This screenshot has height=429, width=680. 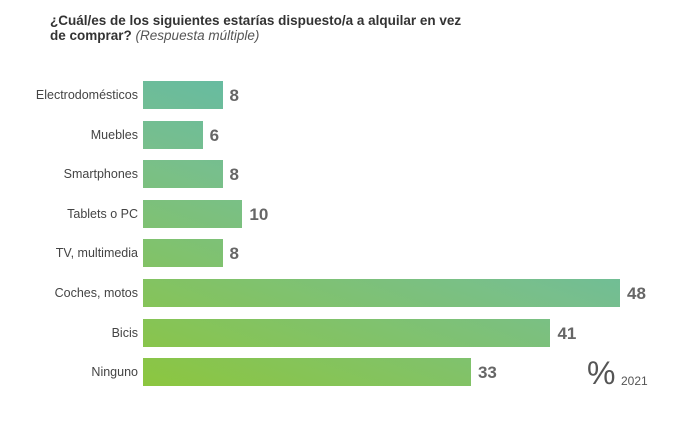 I want to click on value-label: 48, so click(x=636, y=293).